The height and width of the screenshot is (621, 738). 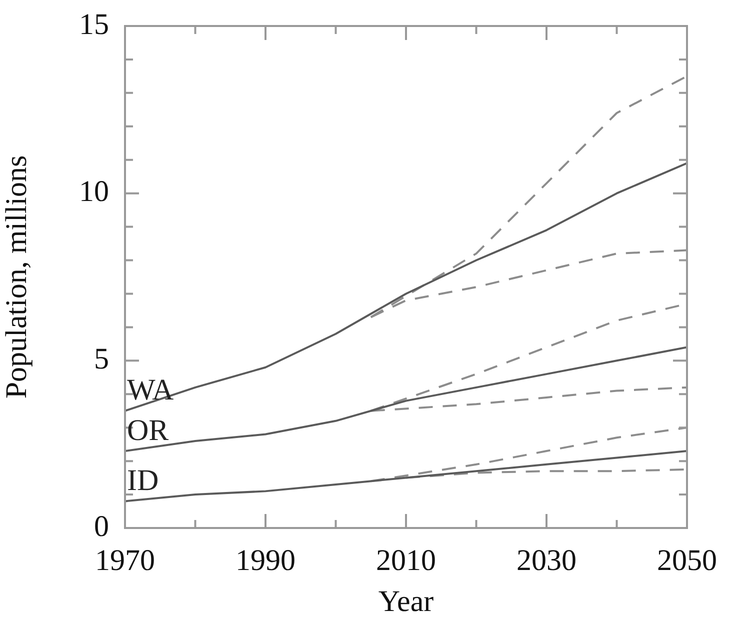 What do you see at coordinates (125, 560) in the screenshot?
I see `x-tick-label: 1970` at bounding box center [125, 560].